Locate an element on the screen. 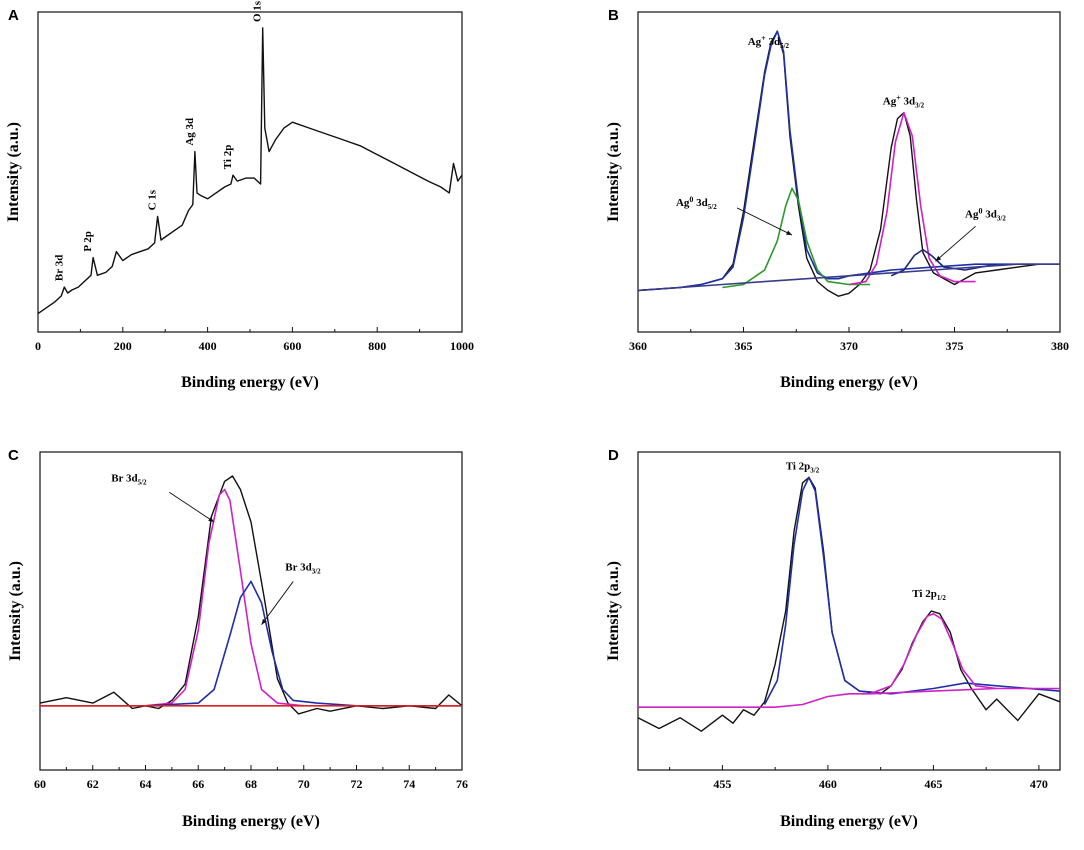  x-tick-label: 360 is located at coordinates (638, 346).